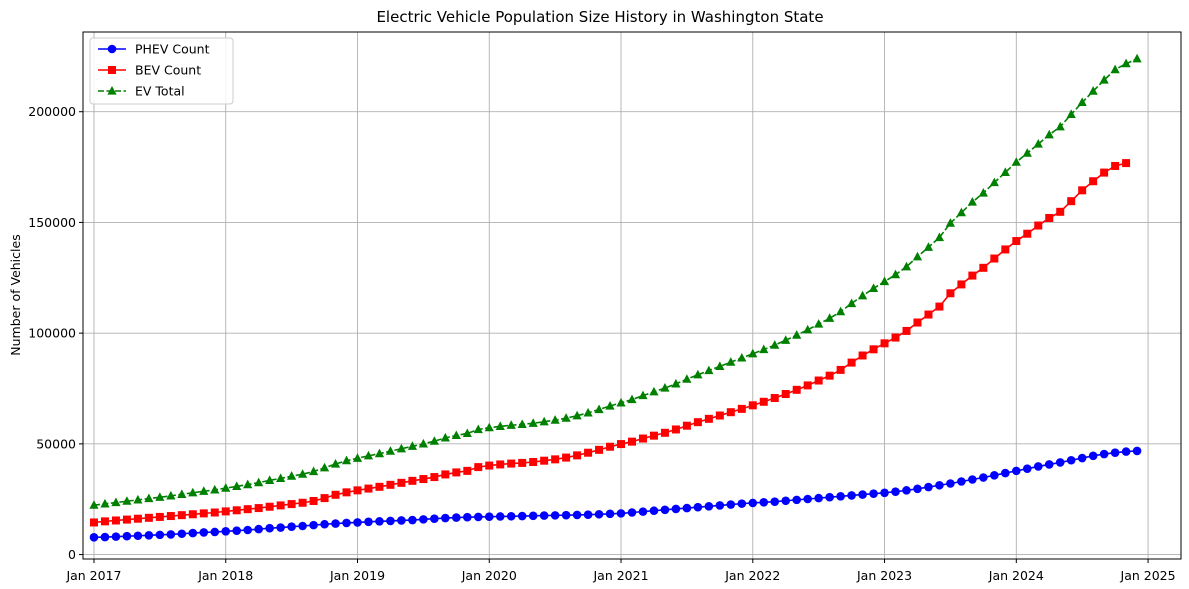 The height and width of the screenshot is (589, 1189). I want to click on series-line-phev-count, so click(615, 494).